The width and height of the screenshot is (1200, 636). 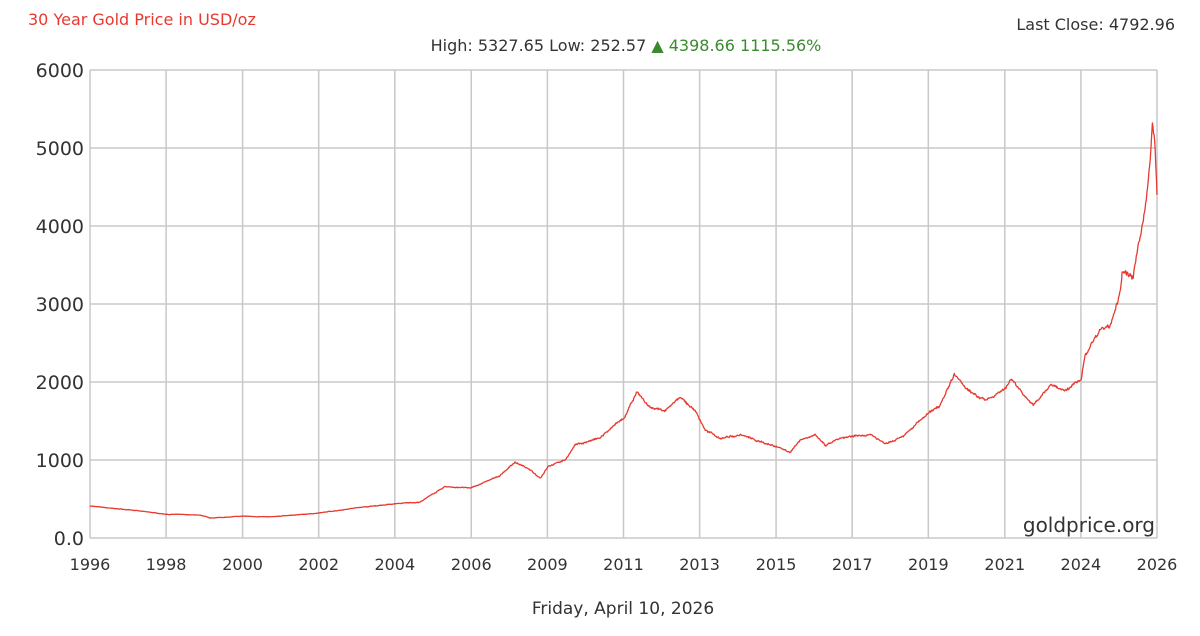 I want to click on x-tick-label: 2009, so click(x=547, y=564).